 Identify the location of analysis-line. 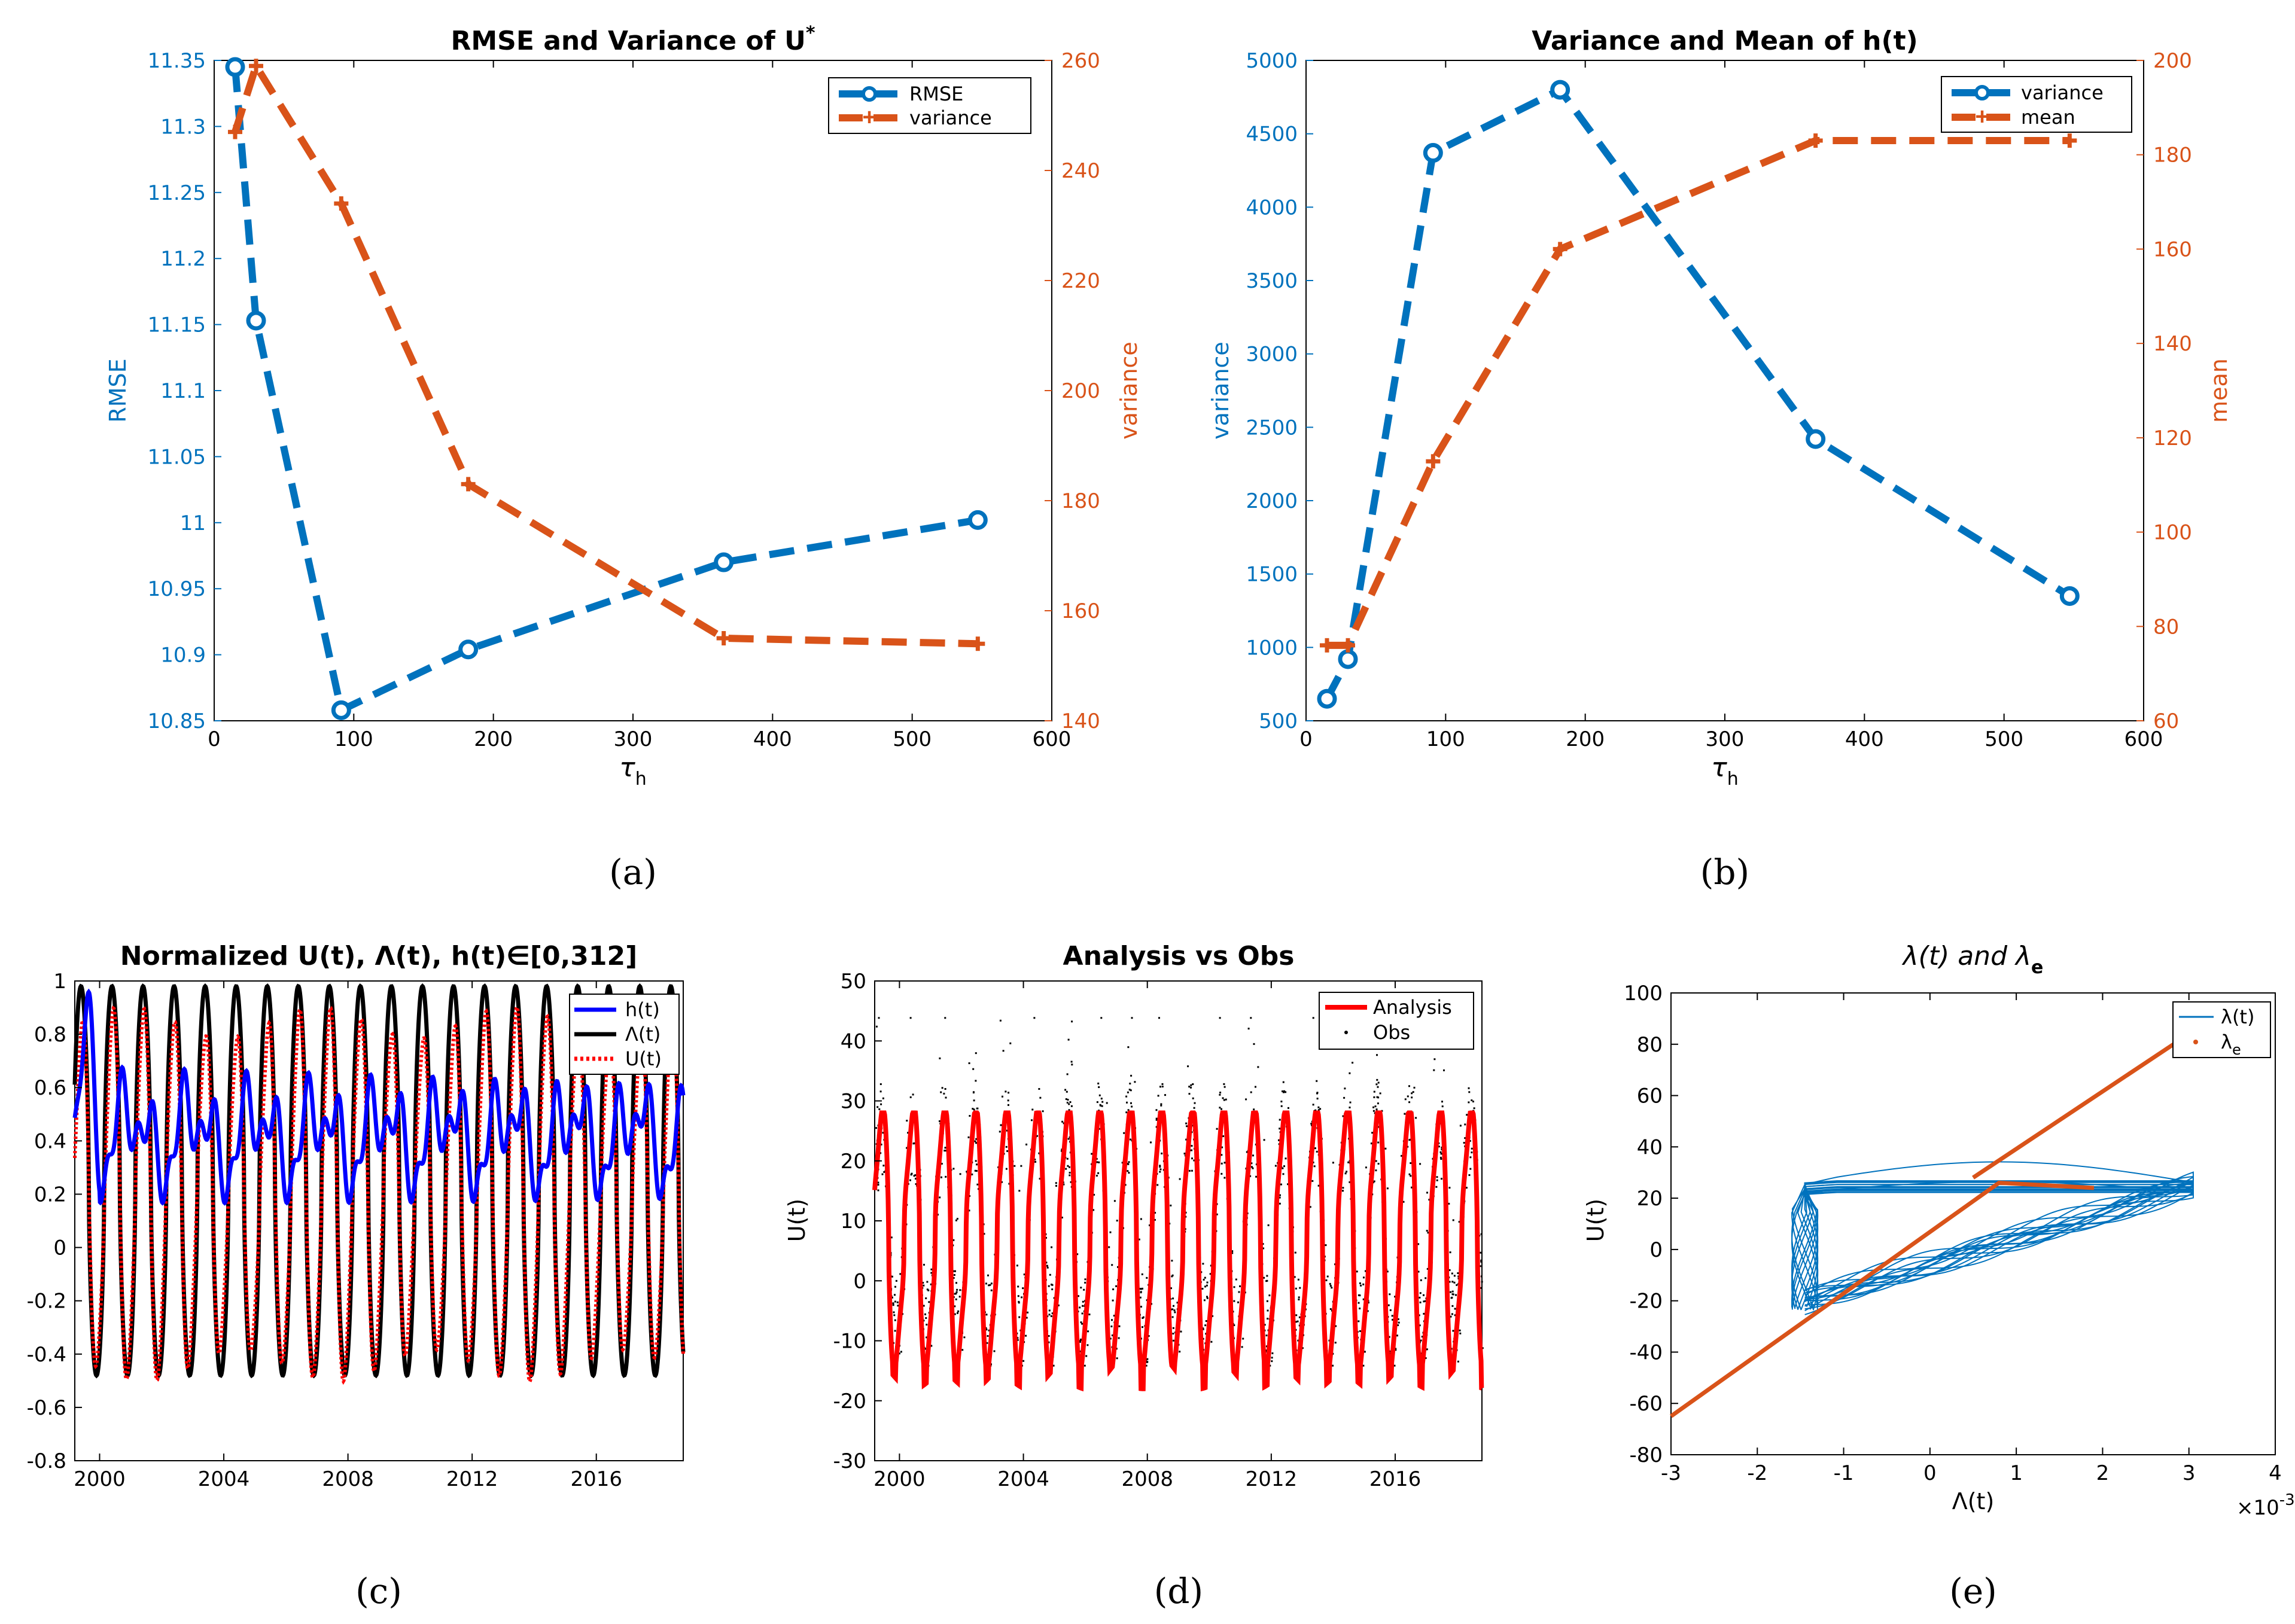
(1178, 1251).